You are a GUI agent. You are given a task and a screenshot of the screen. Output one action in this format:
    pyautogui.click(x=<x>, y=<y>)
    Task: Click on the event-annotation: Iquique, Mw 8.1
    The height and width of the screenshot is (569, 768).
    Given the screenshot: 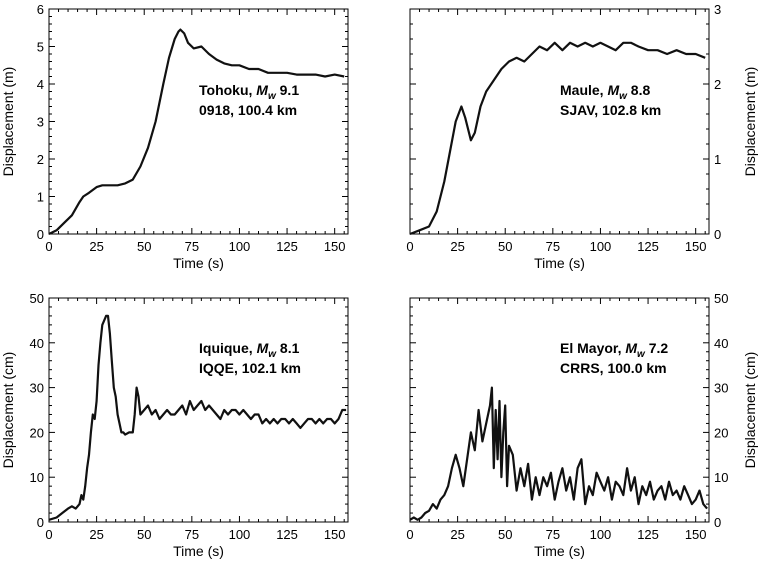 What is the action you would take?
    pyautogui.click(x=249, y=350)
    